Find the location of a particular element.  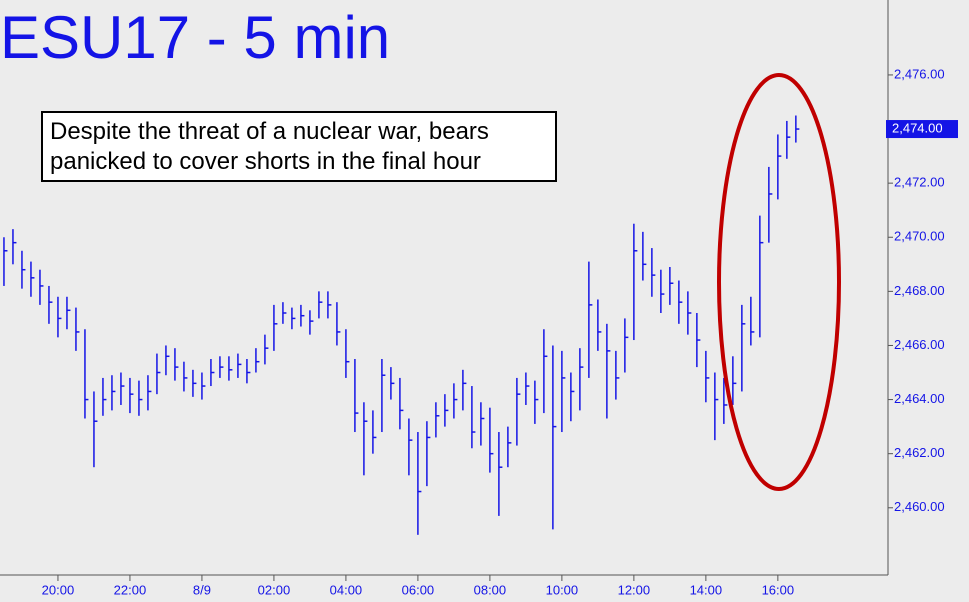

y-tick-label: 2,470.00 is located at coordinates (919, 236).